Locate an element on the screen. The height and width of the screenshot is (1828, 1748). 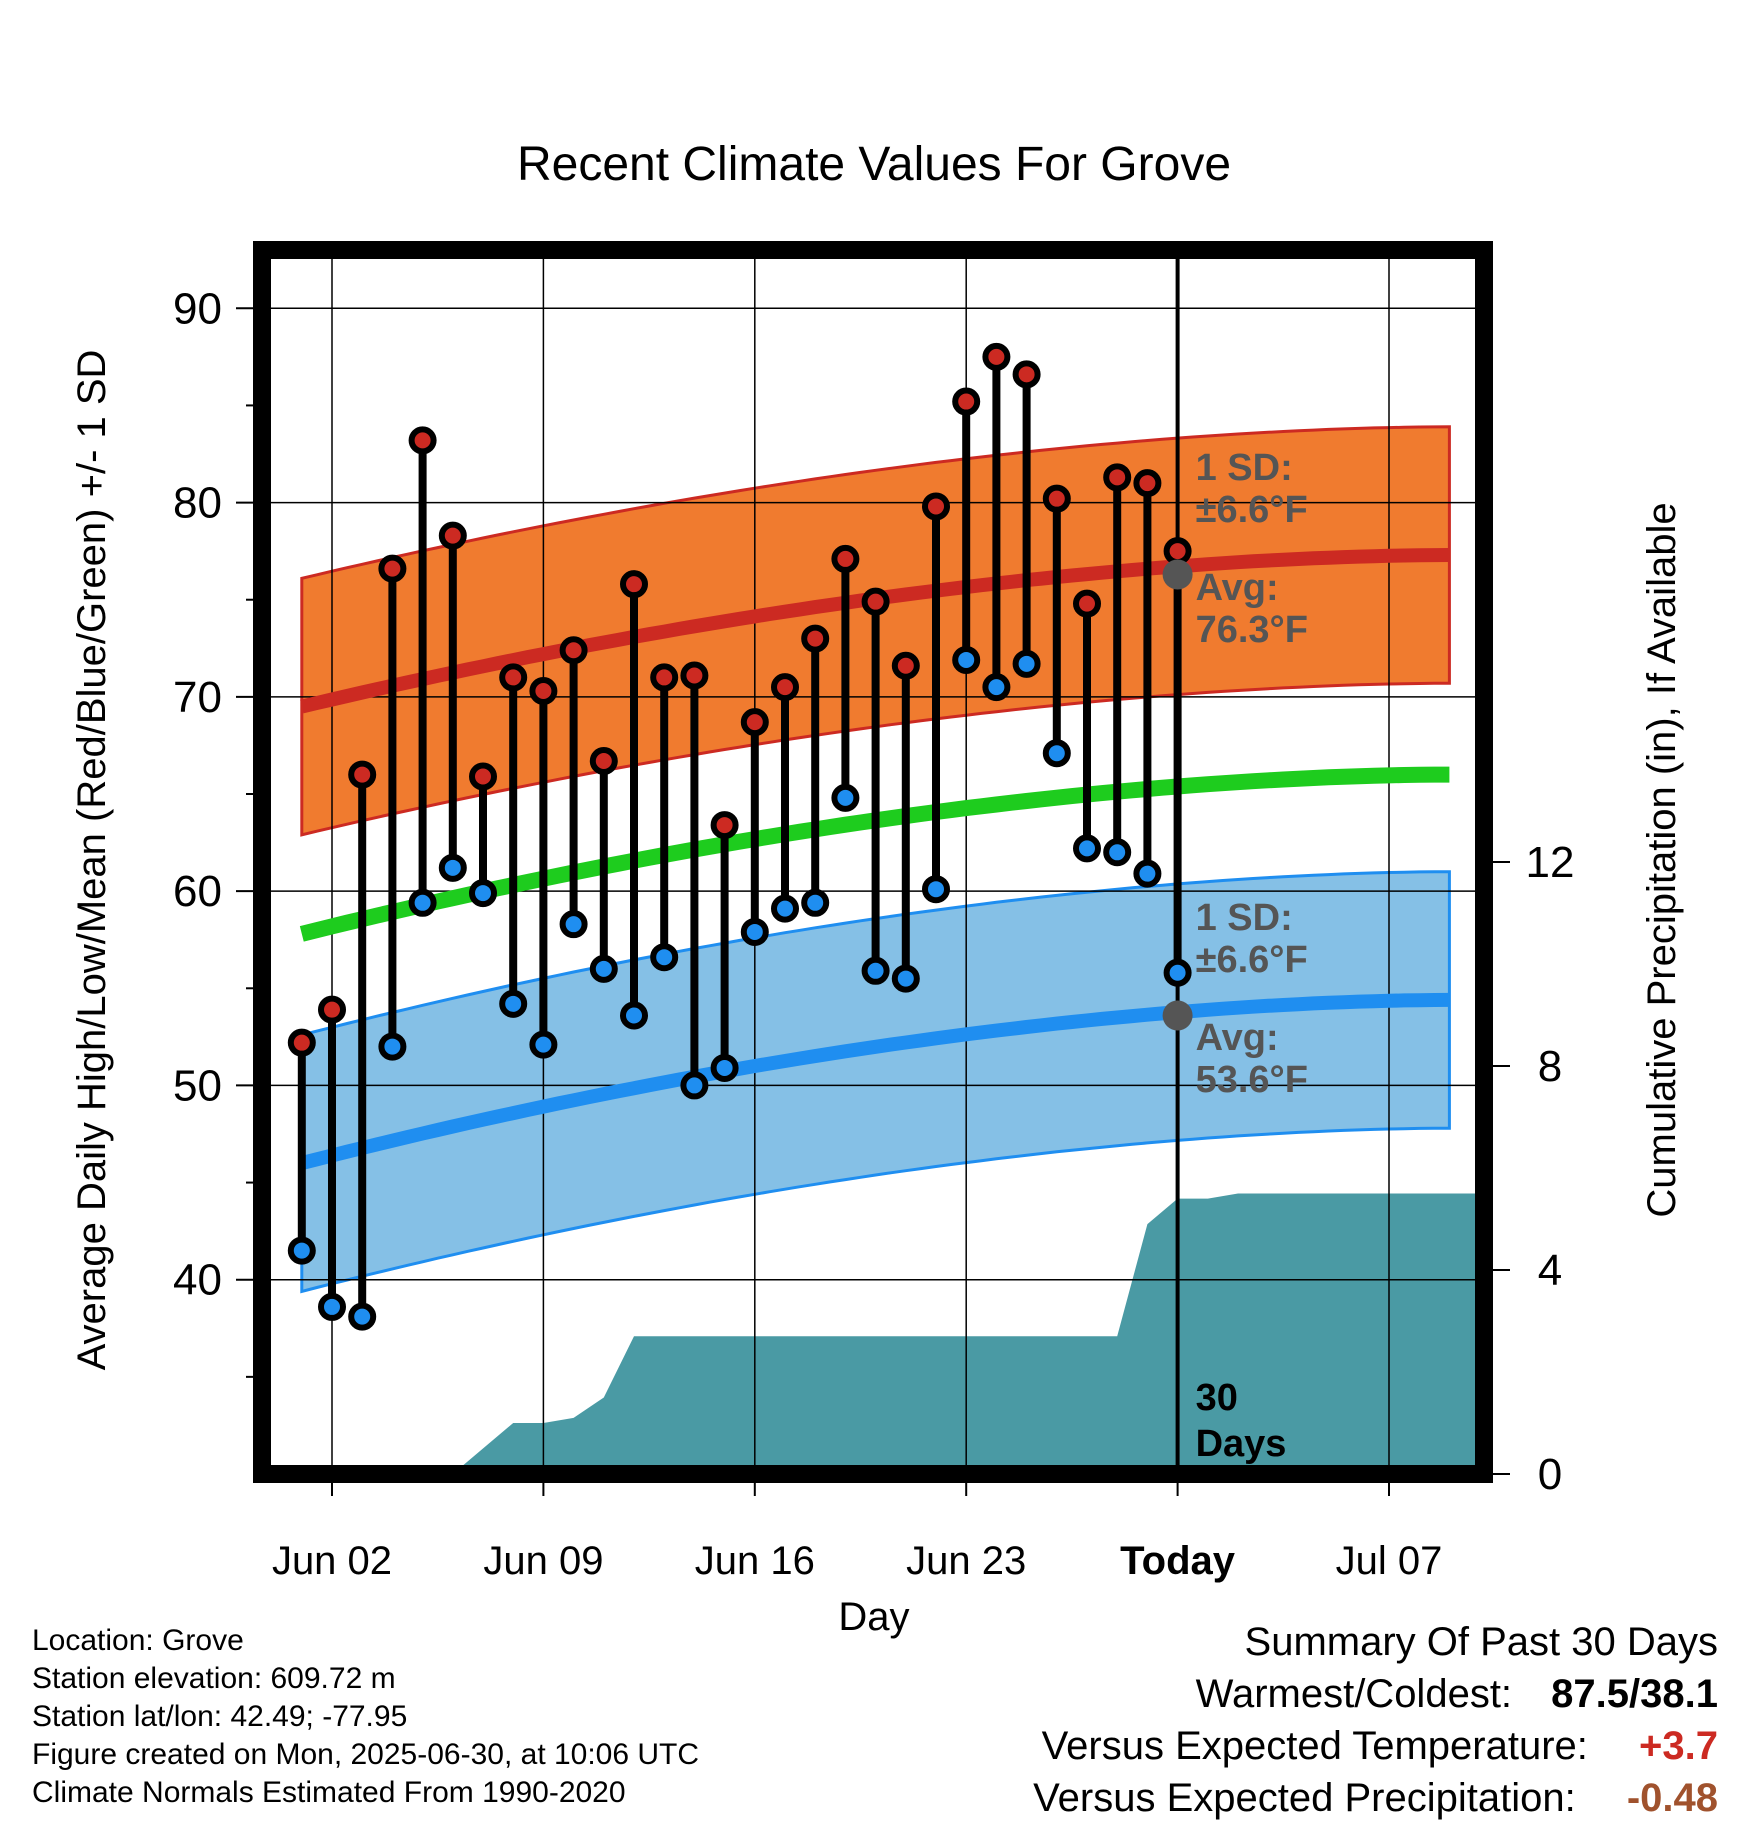
x-tick-label: Jul 07 is located at coordinates (1389, 1561).